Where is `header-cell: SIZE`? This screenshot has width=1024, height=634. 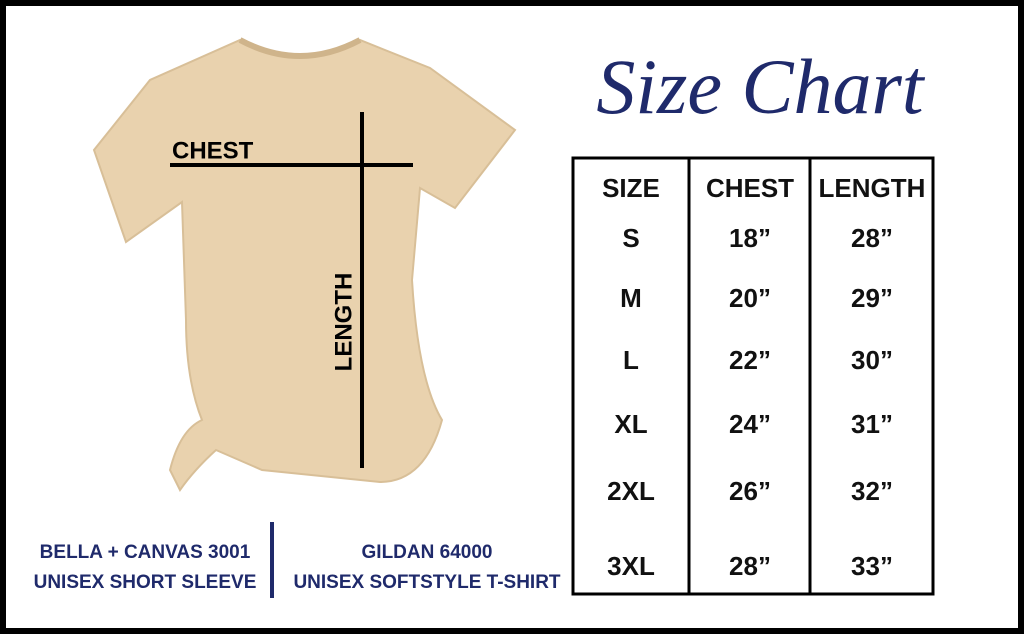 header-cell: SIZE is located at coordinates (631, 188).